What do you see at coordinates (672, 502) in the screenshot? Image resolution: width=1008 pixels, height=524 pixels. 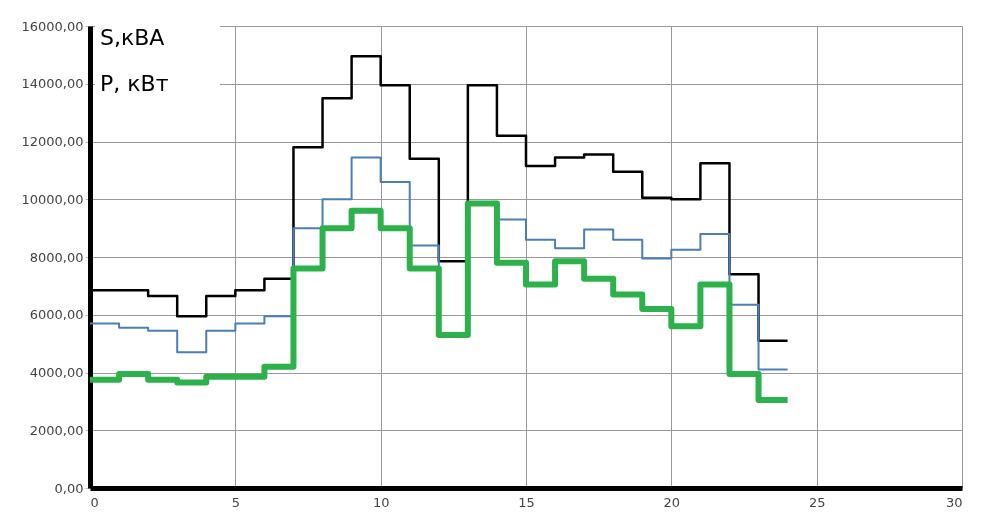 I see `x-tick-label: 20` at bounding box center [672, 502].